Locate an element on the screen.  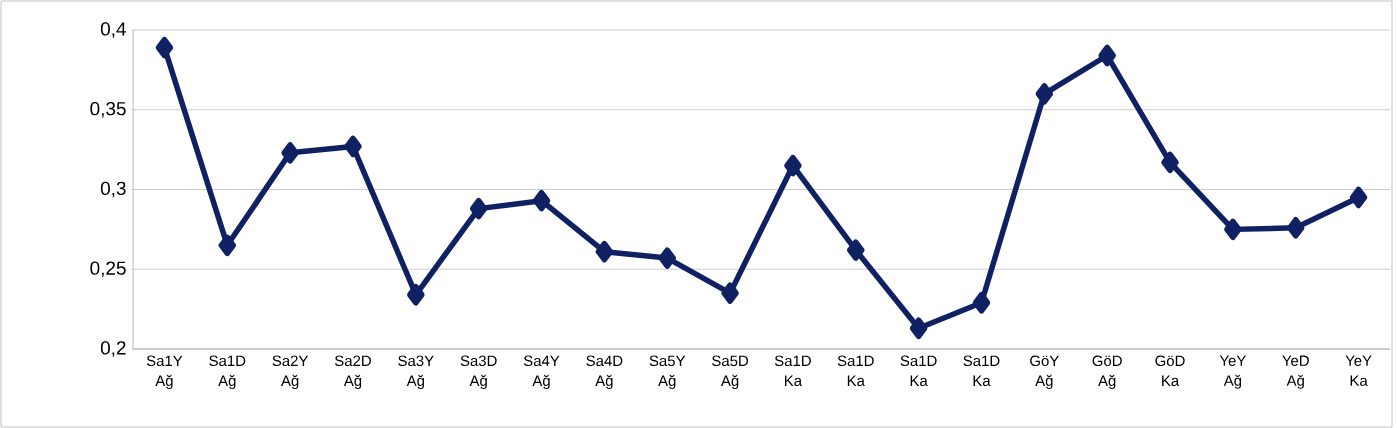
x-tick-label: YeY Ka is located at coordinates (1358, 370).